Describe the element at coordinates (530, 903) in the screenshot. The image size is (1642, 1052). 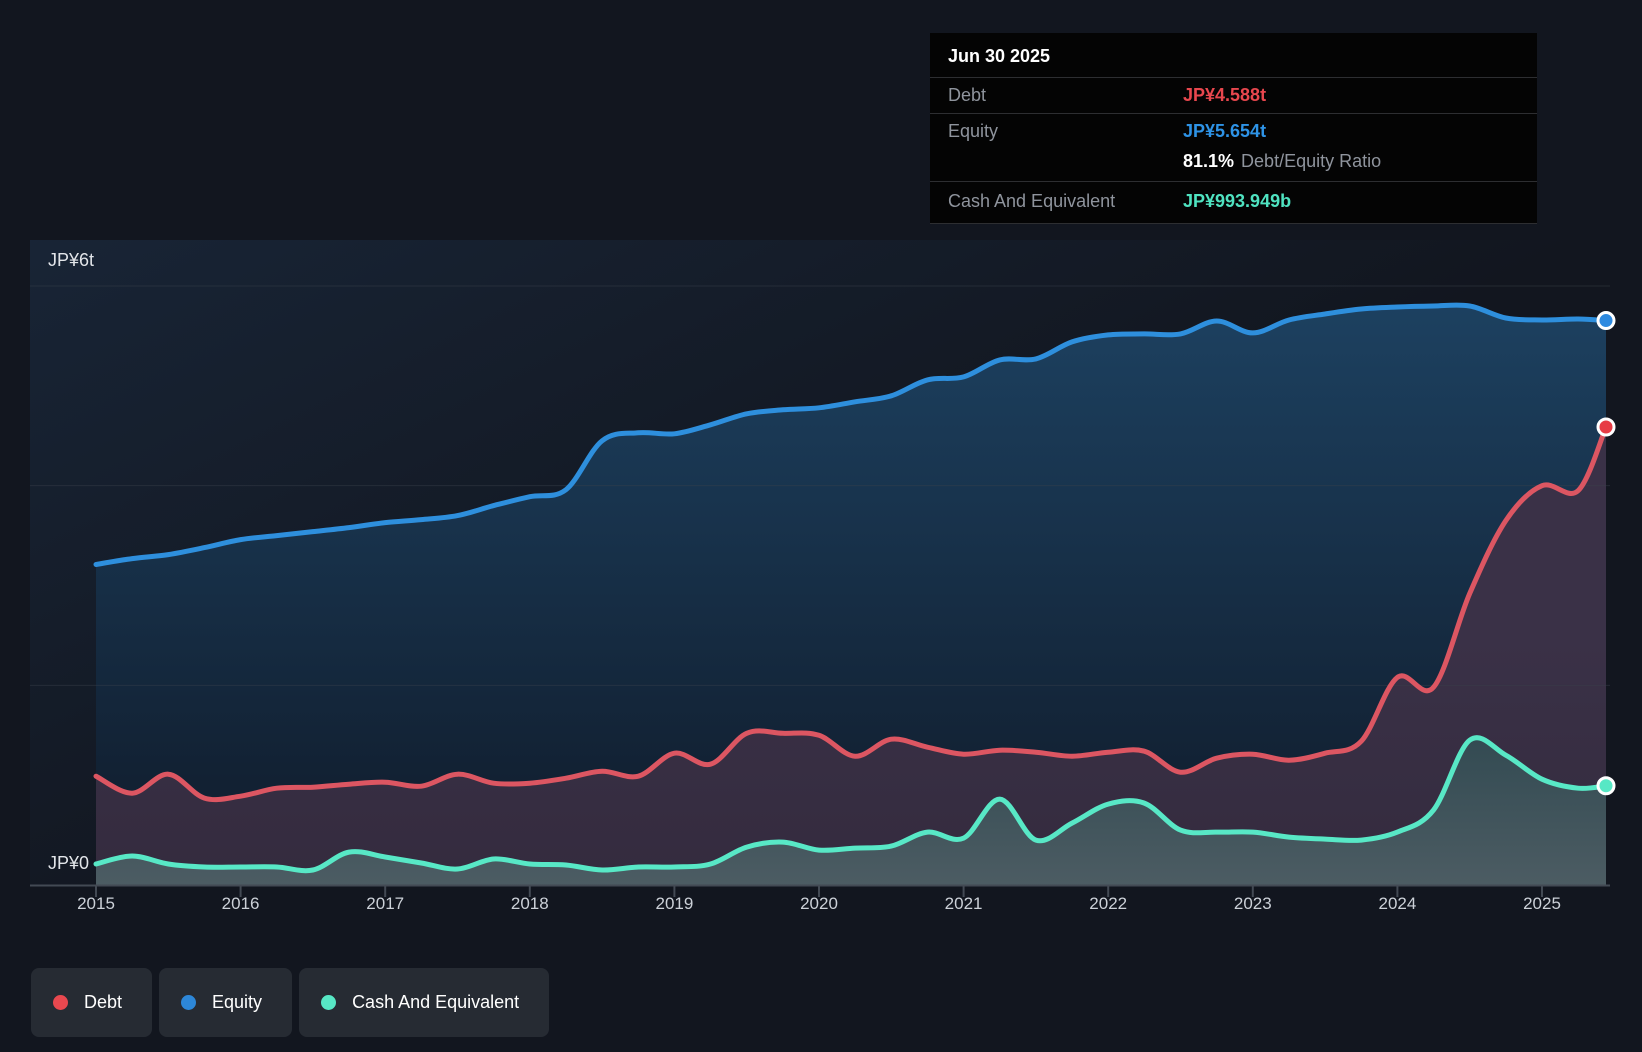
I see `x-label-2018: 2018` at that location.